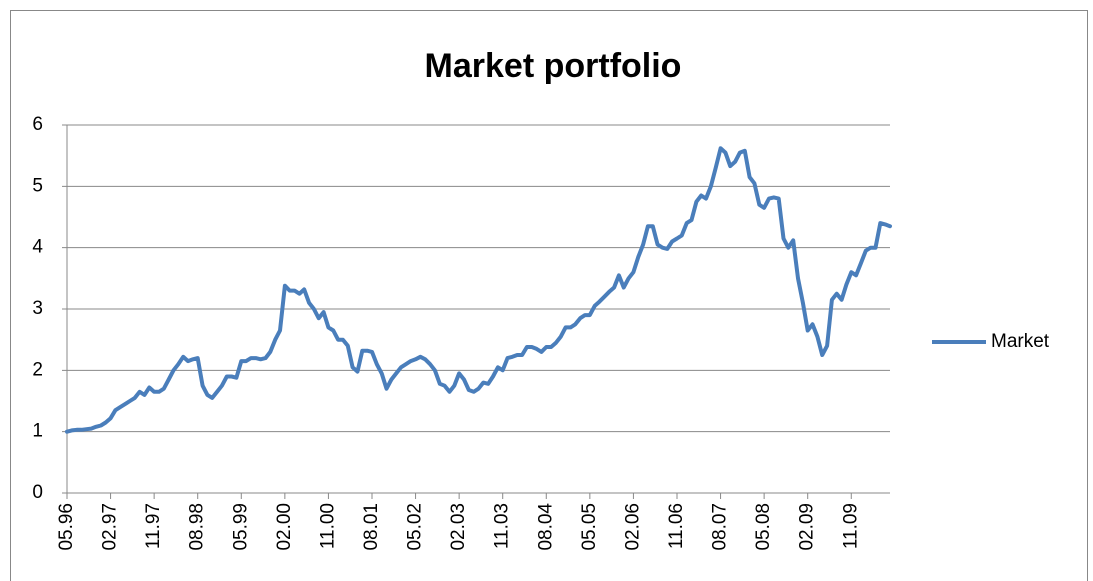 Image resolution: width=1093 pixels, height=581 pixels. Describe the element at coordinates (553, 66) in the screenshot. I see `chart-title: Market portfolio` at that location.